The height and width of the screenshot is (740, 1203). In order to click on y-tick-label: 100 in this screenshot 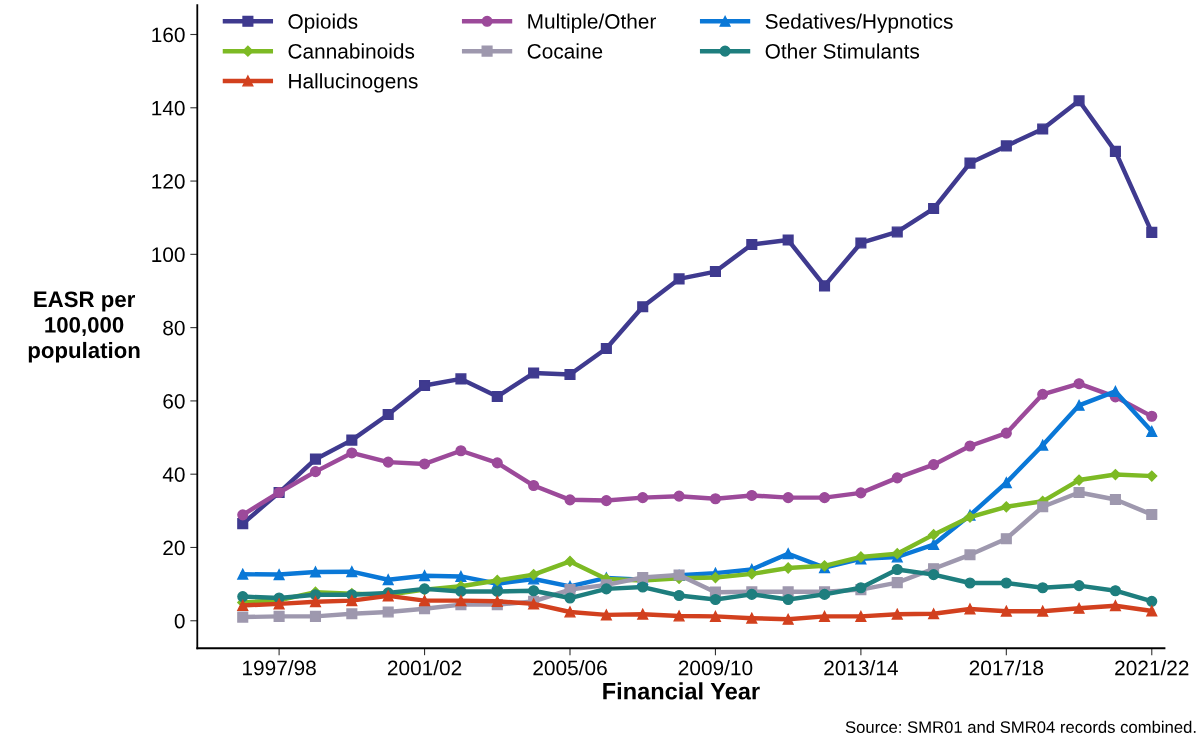, I will do `click(168, 255)`.